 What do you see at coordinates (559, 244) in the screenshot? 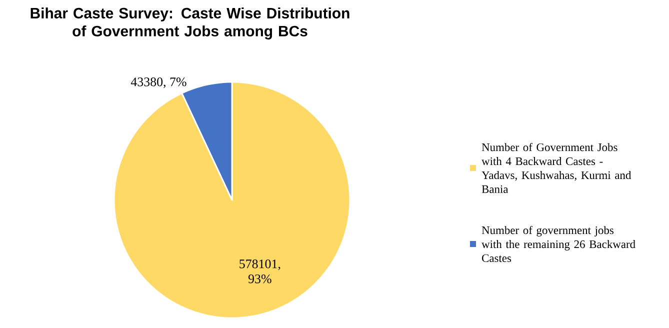
I see `legend-label: Number of government jobs with the remaining 26 Backward Castes` at bounding box center [559, 244].